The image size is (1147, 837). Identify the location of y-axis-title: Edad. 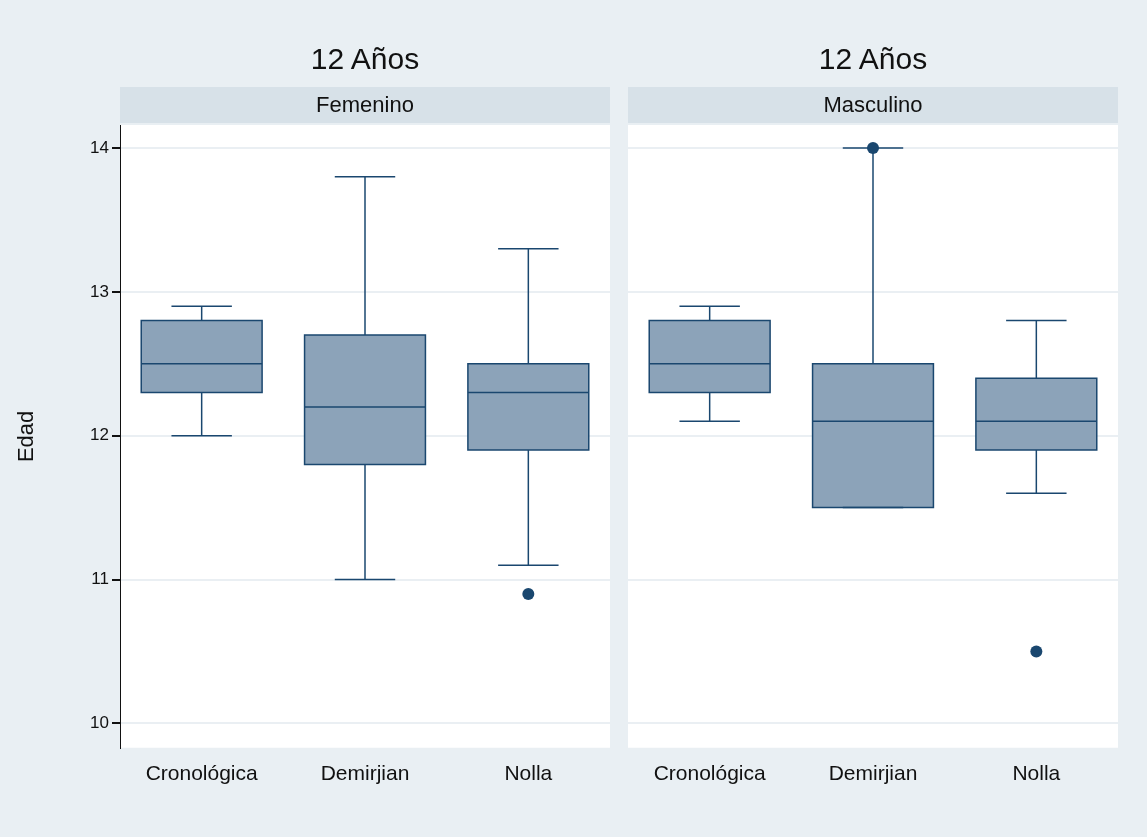
(26, 436).